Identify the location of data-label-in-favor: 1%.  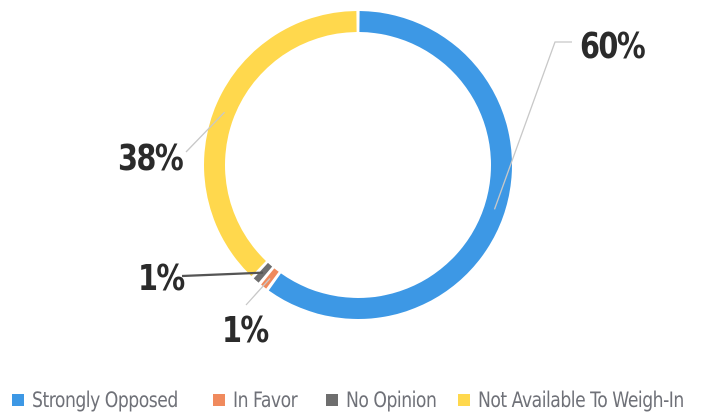
(245, 330).